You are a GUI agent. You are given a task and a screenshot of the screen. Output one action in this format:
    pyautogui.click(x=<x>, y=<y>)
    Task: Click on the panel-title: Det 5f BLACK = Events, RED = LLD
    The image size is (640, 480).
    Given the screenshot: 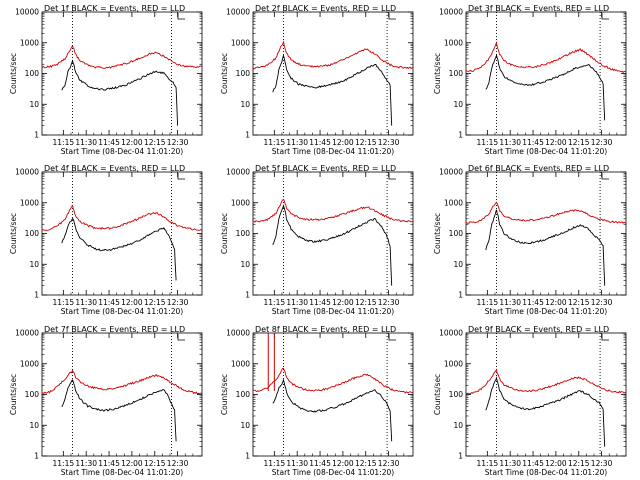 What is the action you would take?
    pyautogui.click(x=325, y=168)
    